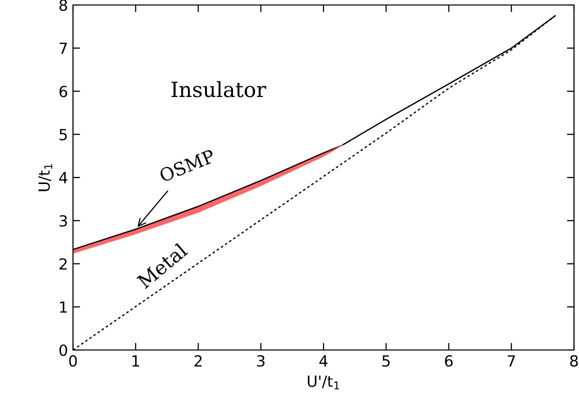 The image size is (579, 414). Describe the element at coordinates (574, 361) in the screenshot. I see `x-tick-label: 8` at that location.